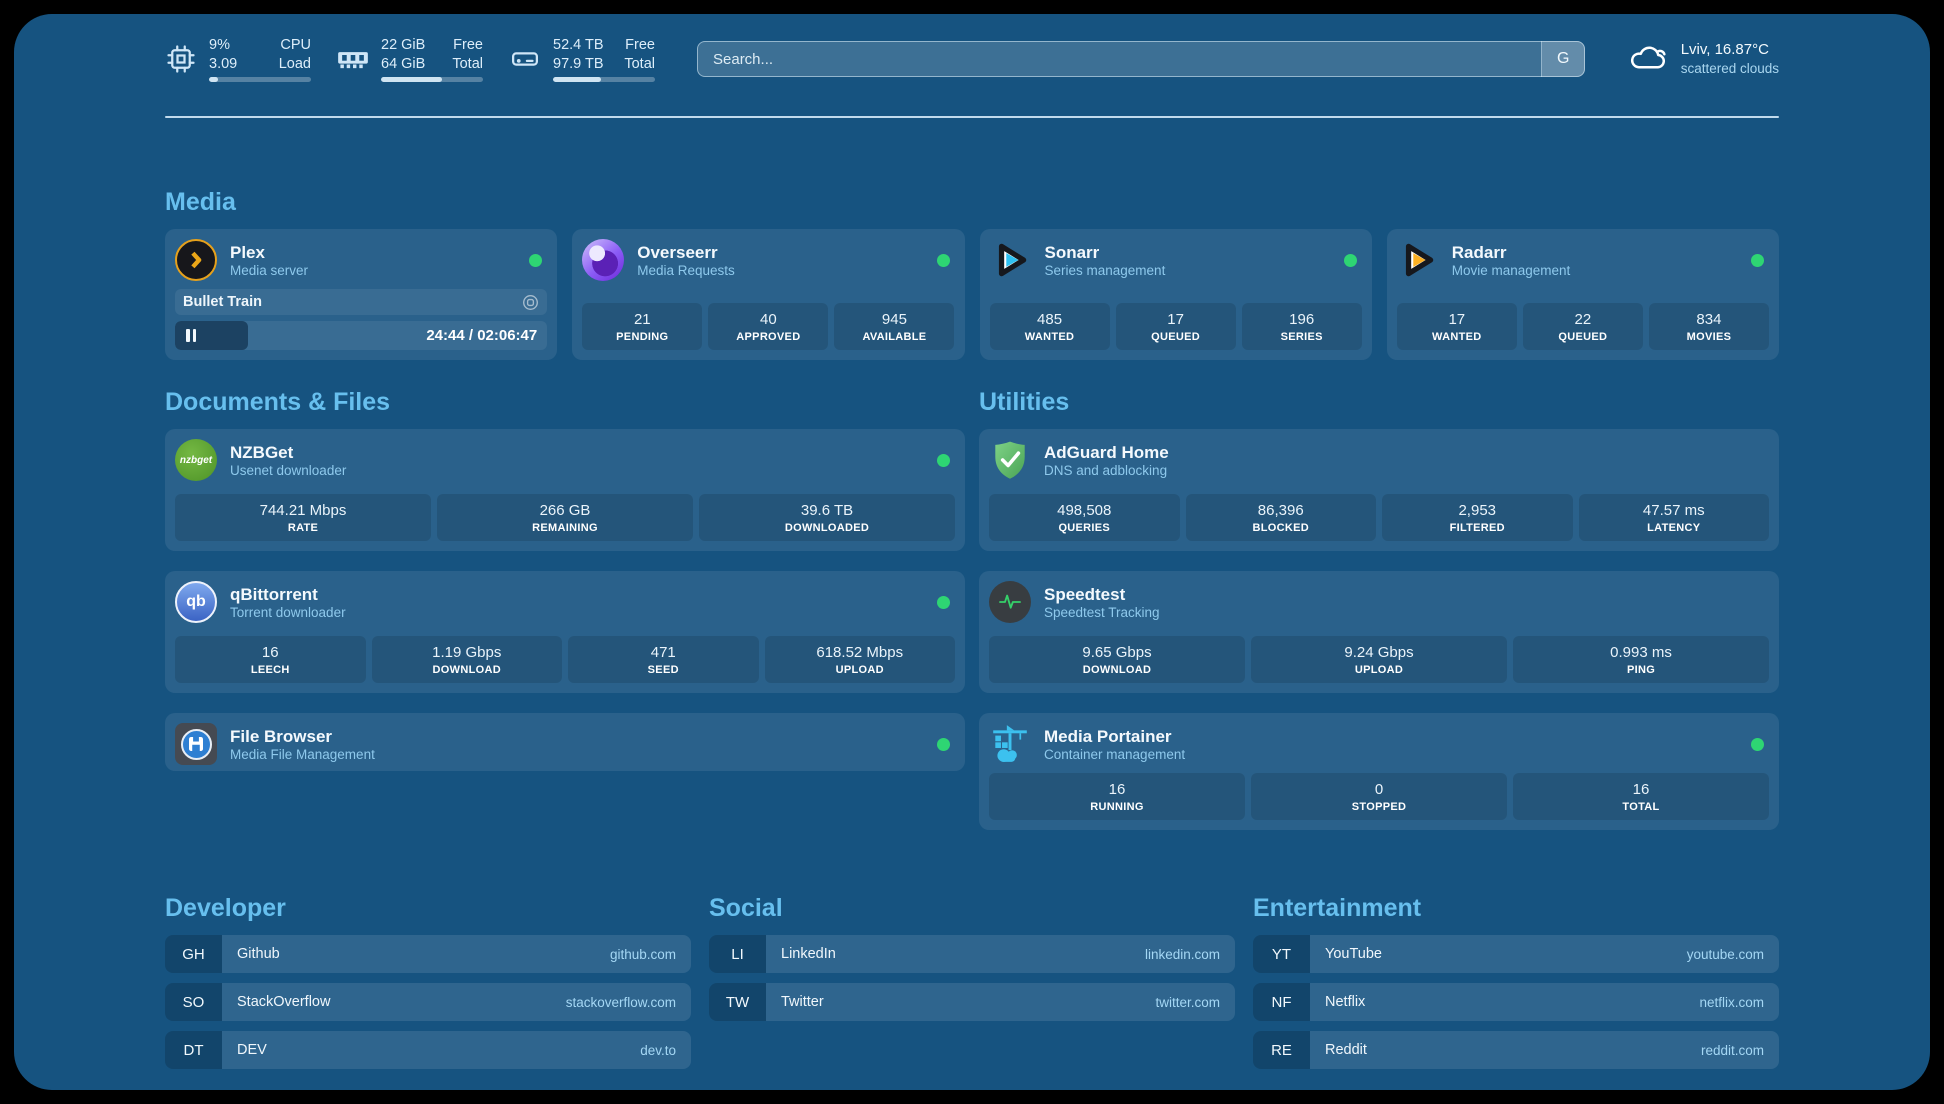 The width and height of the screenshot is (1944, 1104). What do you see at coordinates (302, 755) in the screenshot?
I see `service-subtitle: Media File Management` at bounding box center [302, 755].